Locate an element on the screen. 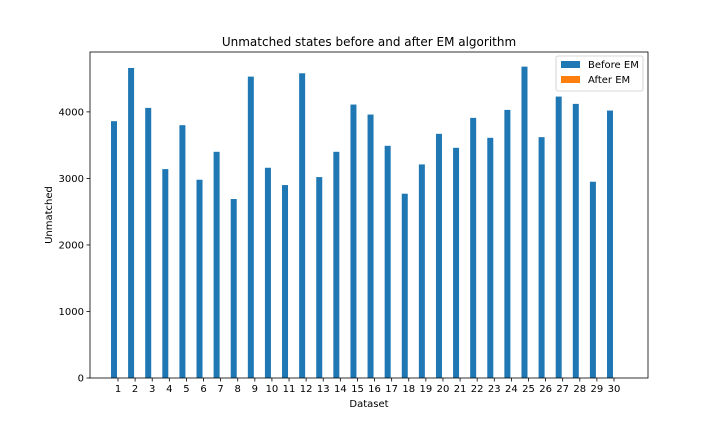 The image size is (720, 432). x-tick-label: 29 is located at coordinates (597, 389).